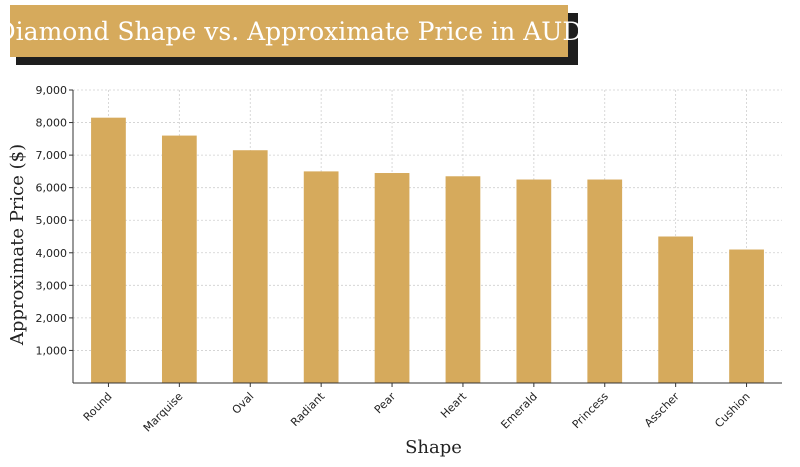 This screenshot has width=800, height=467. Describe the element at coordinates (433, 447) in the screenshot. I see `x-axis-title: Shape` at that location.